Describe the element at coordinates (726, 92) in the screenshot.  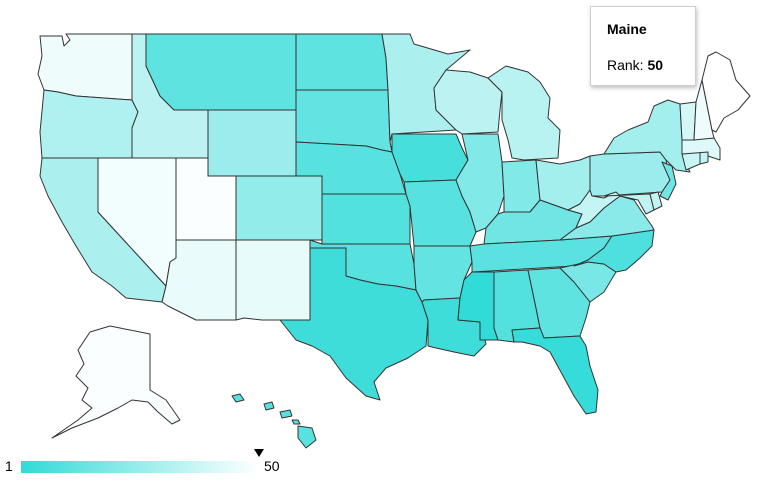
I see `state-maine` at that location.